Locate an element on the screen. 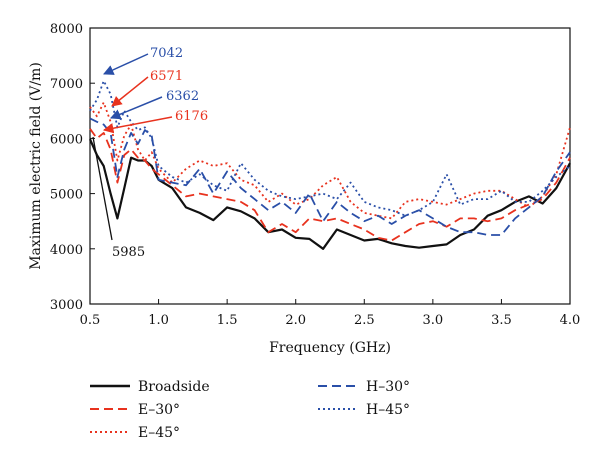 The width and height of the screenshot is (600, 455). legend: Broadside E–30° E–45° H–30° H–45° is located at coordinates (250, 410).